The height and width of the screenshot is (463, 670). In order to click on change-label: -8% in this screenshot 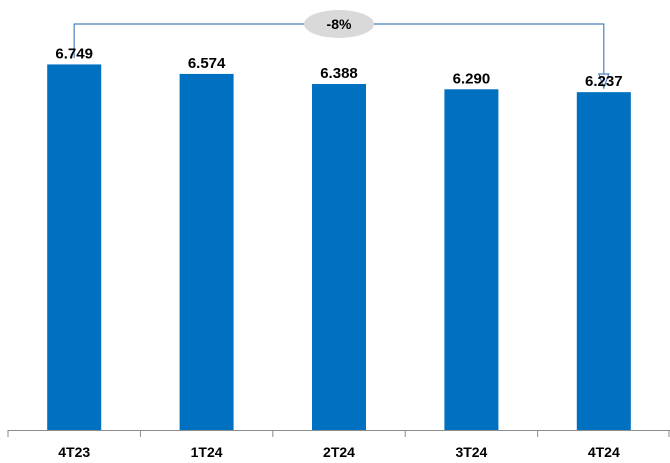, I will do `click(339, 24)`.